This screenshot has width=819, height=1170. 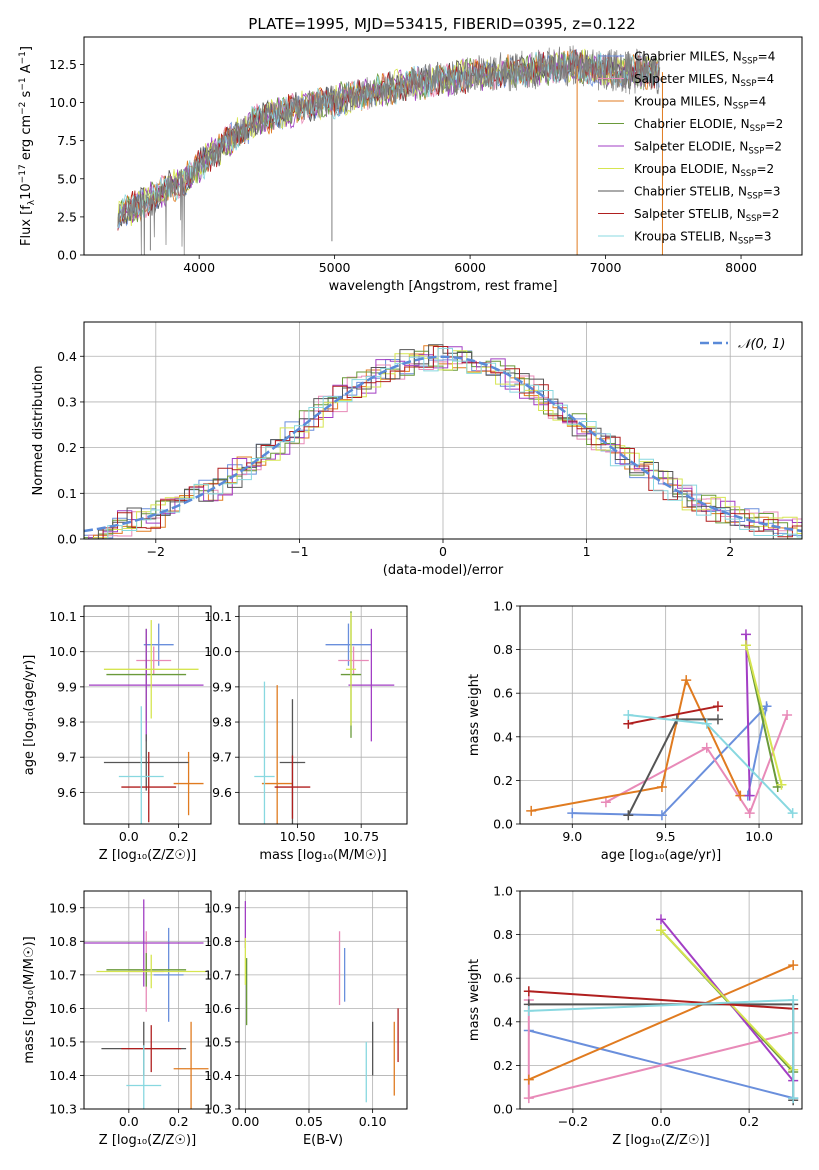 What do you see at coordinates (299, 551) in the screenshot?
I see `x-tick-label: −1` at bounding box center [299, 551].